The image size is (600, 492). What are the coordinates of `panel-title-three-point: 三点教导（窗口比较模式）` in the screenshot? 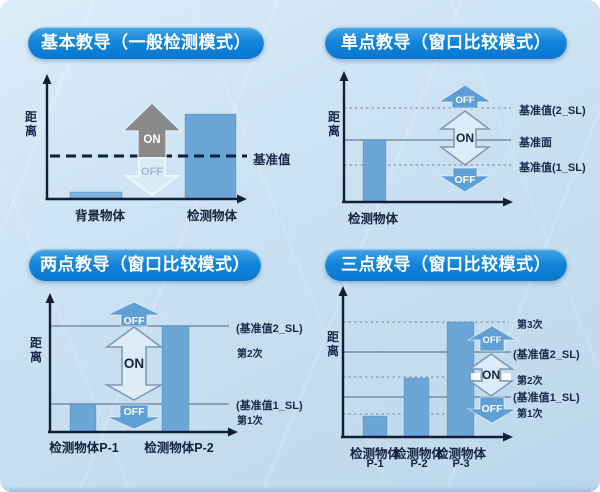 It's located at (446, 265).